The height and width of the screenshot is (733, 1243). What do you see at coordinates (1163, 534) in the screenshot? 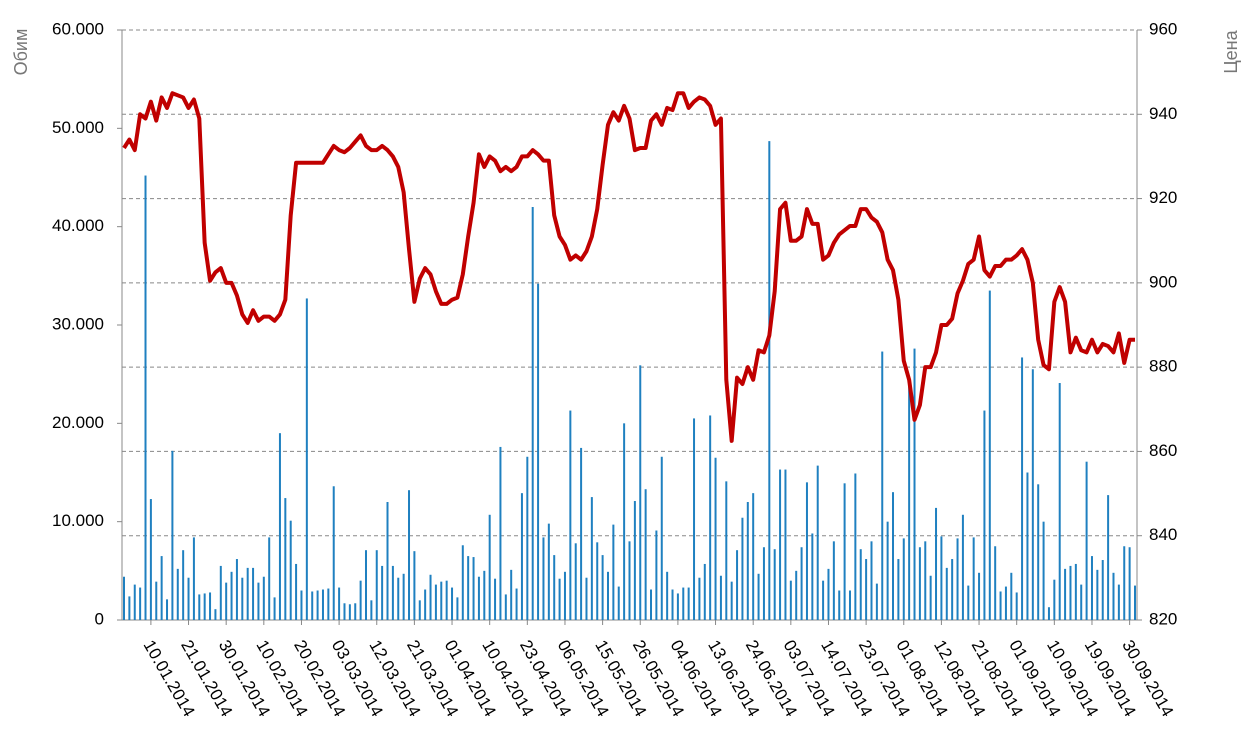
I see `y2-tick-label: 840` at bounding box center [1163, 534].